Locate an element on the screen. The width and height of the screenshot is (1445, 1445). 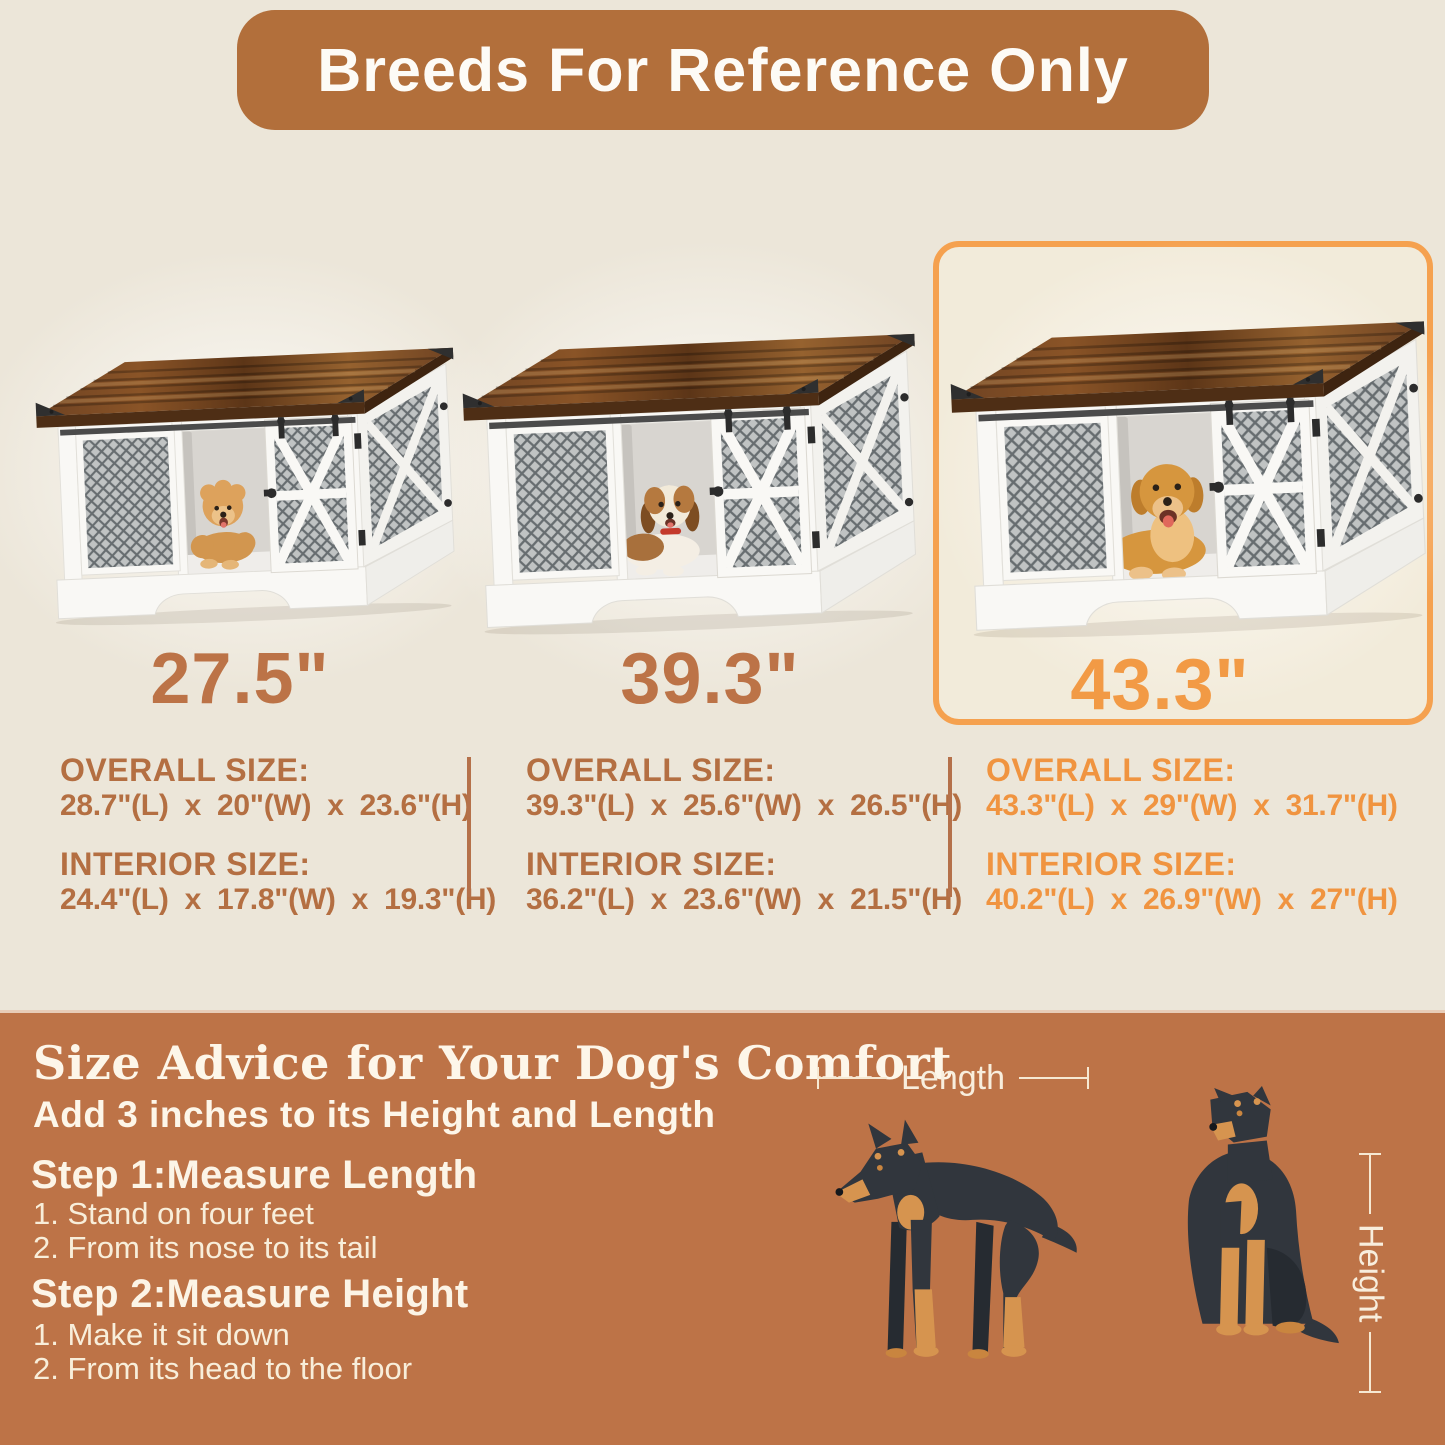
interior-size-value: 24.4"(L) x 17.8"(W) x 19.3"(H) is located at coordinates (278, 899).